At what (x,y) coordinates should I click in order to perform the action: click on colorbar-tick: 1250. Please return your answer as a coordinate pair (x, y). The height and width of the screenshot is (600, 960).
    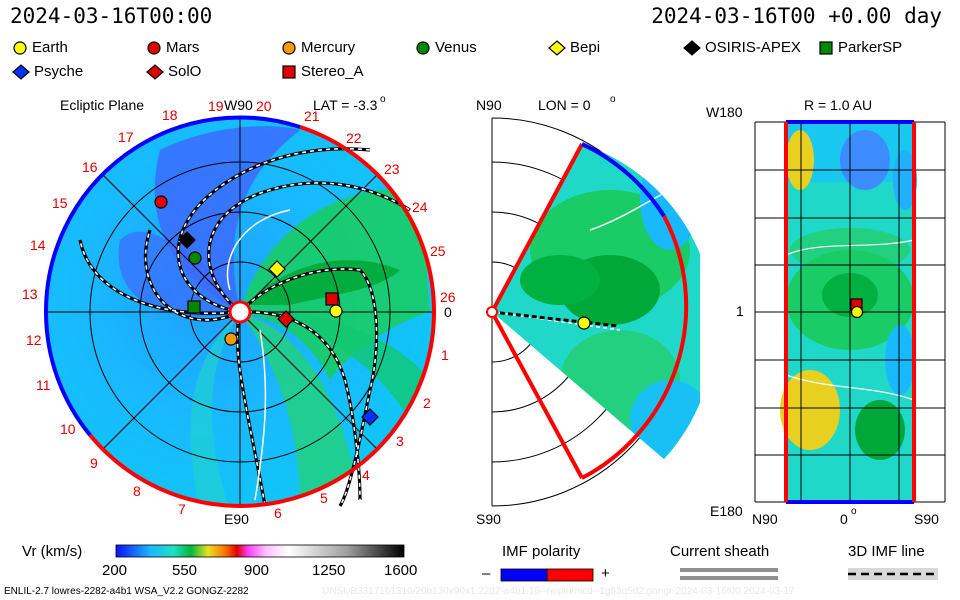
    Looking at the image, I should click on (329, 570).